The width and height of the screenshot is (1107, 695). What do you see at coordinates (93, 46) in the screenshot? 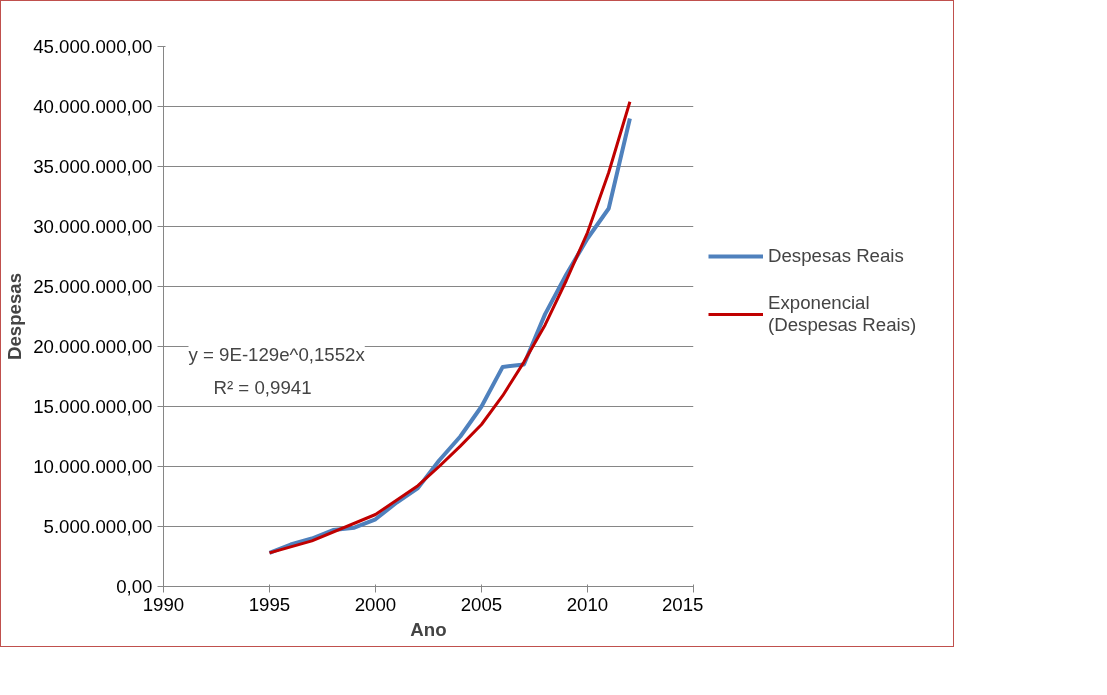
I see `y-tick-label: 45.000.000,00` at bounding box center [93, 46].